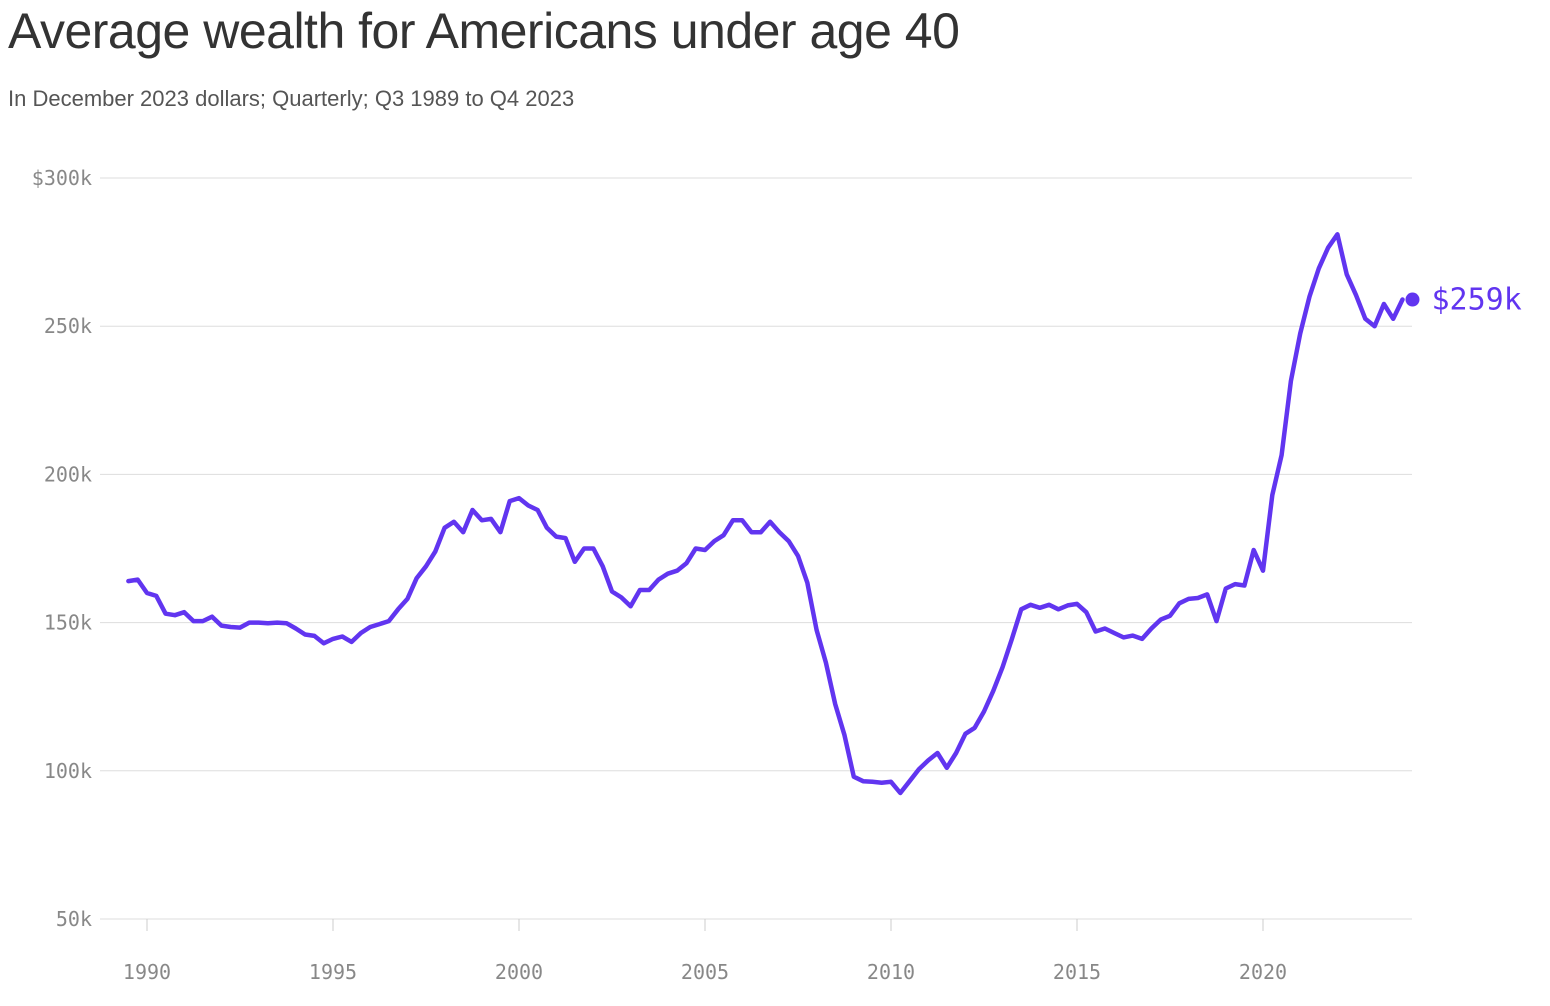 Image resolution: width=1550 pixels, height=1006 pixels. Describe the element at coordinates (147, 972) in the screenshot. I see `x-tick-label: 1990` at that location.